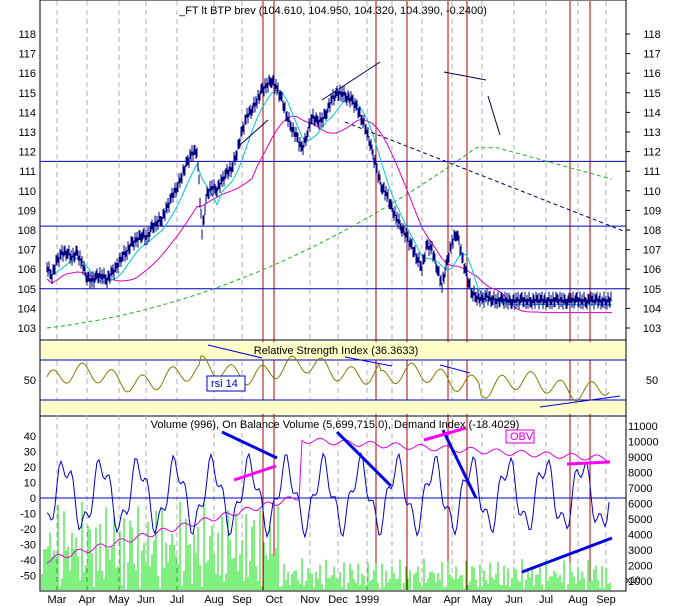  I want to click on y-tick-label-right: 116, so click(652, 74).